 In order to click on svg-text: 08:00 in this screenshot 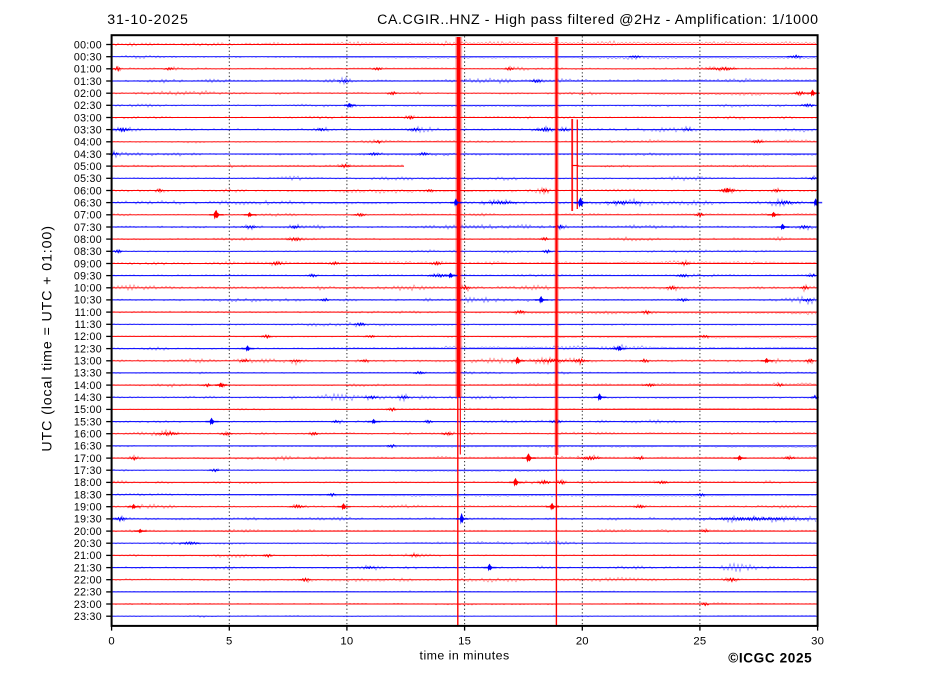, I will do `click(88, 240)`.